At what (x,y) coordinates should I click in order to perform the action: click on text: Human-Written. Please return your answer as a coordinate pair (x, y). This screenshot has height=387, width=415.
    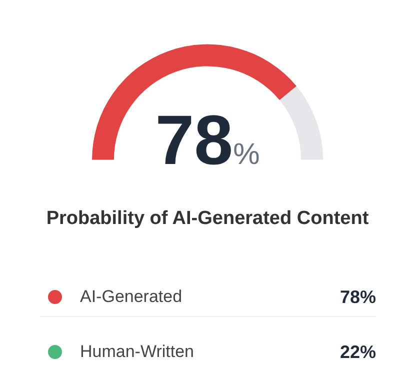
    Looking at the image, I should click on (137, 352).